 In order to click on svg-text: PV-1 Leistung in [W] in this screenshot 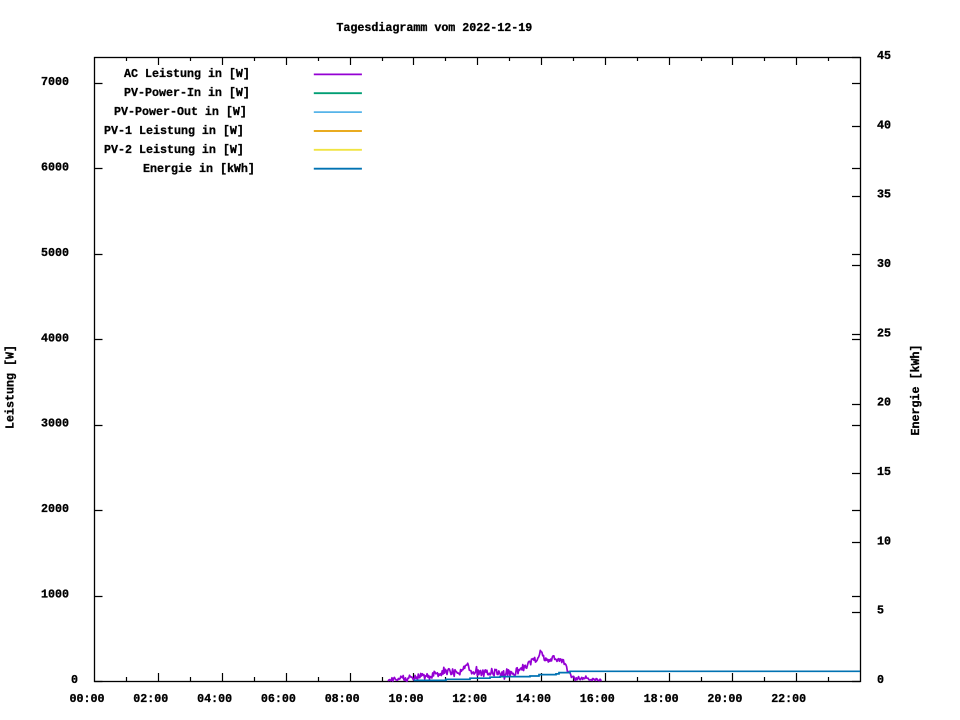, I will do `click(174, 131)`.